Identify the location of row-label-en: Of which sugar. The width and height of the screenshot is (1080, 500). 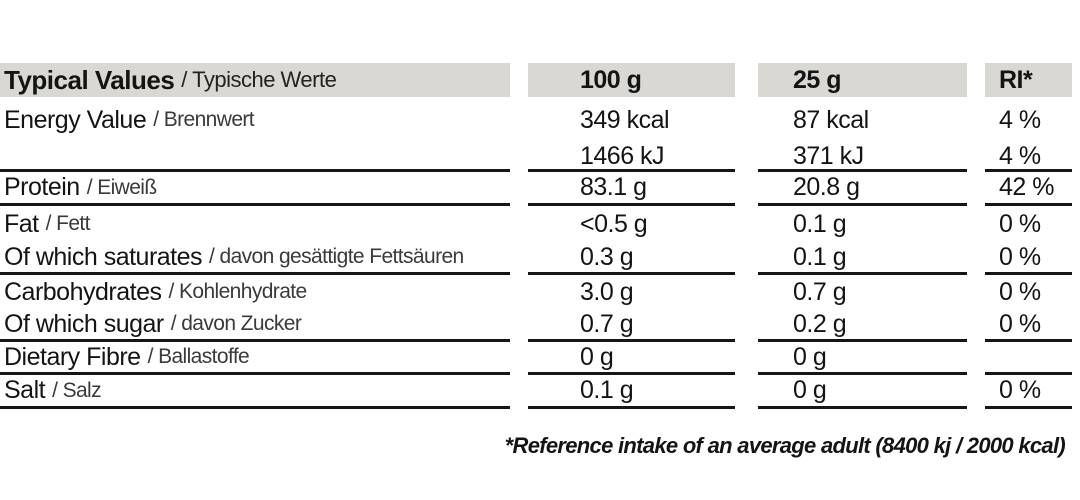
(84, 323).